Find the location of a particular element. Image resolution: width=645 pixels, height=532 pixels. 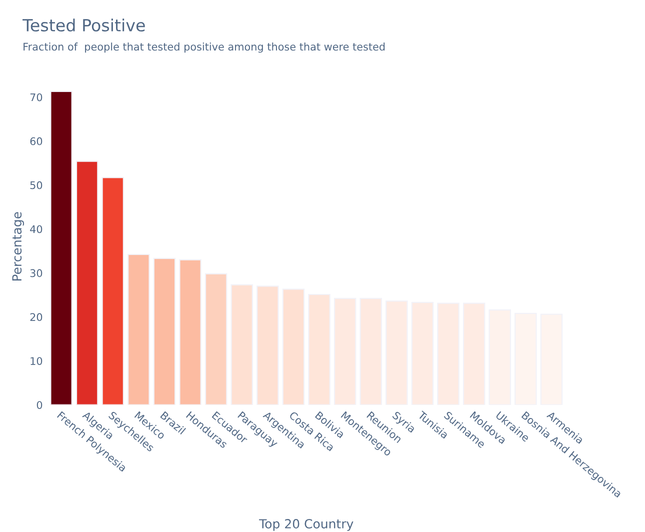

y-tick-label: 70 is located at coordinates (36, 97).